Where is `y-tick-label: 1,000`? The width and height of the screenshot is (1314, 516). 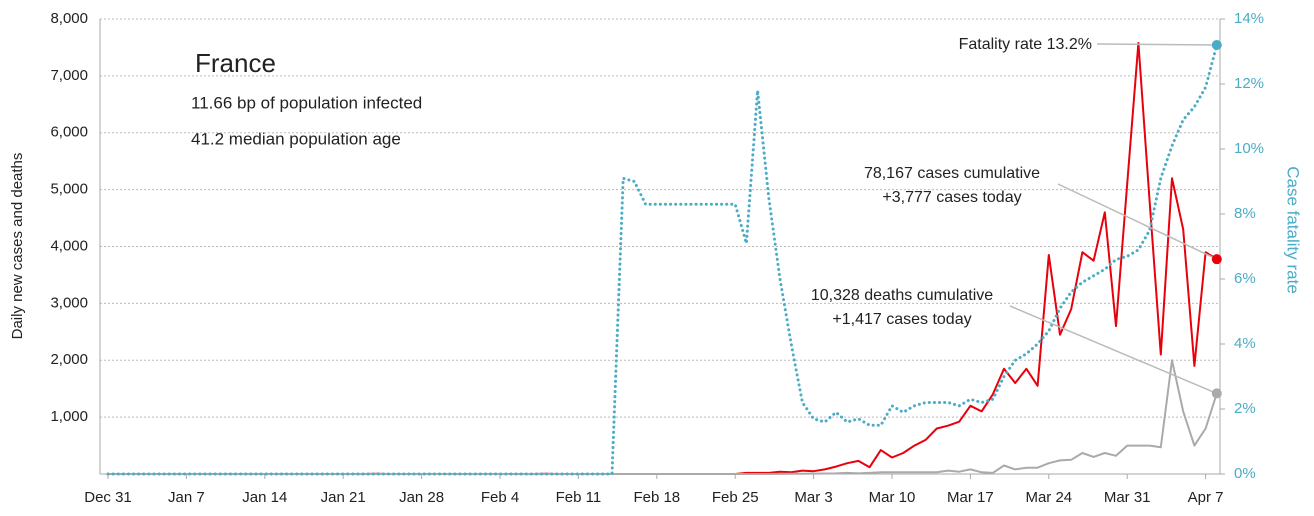 y-tick-label: 1,000 is located at coordinates (69, 416).